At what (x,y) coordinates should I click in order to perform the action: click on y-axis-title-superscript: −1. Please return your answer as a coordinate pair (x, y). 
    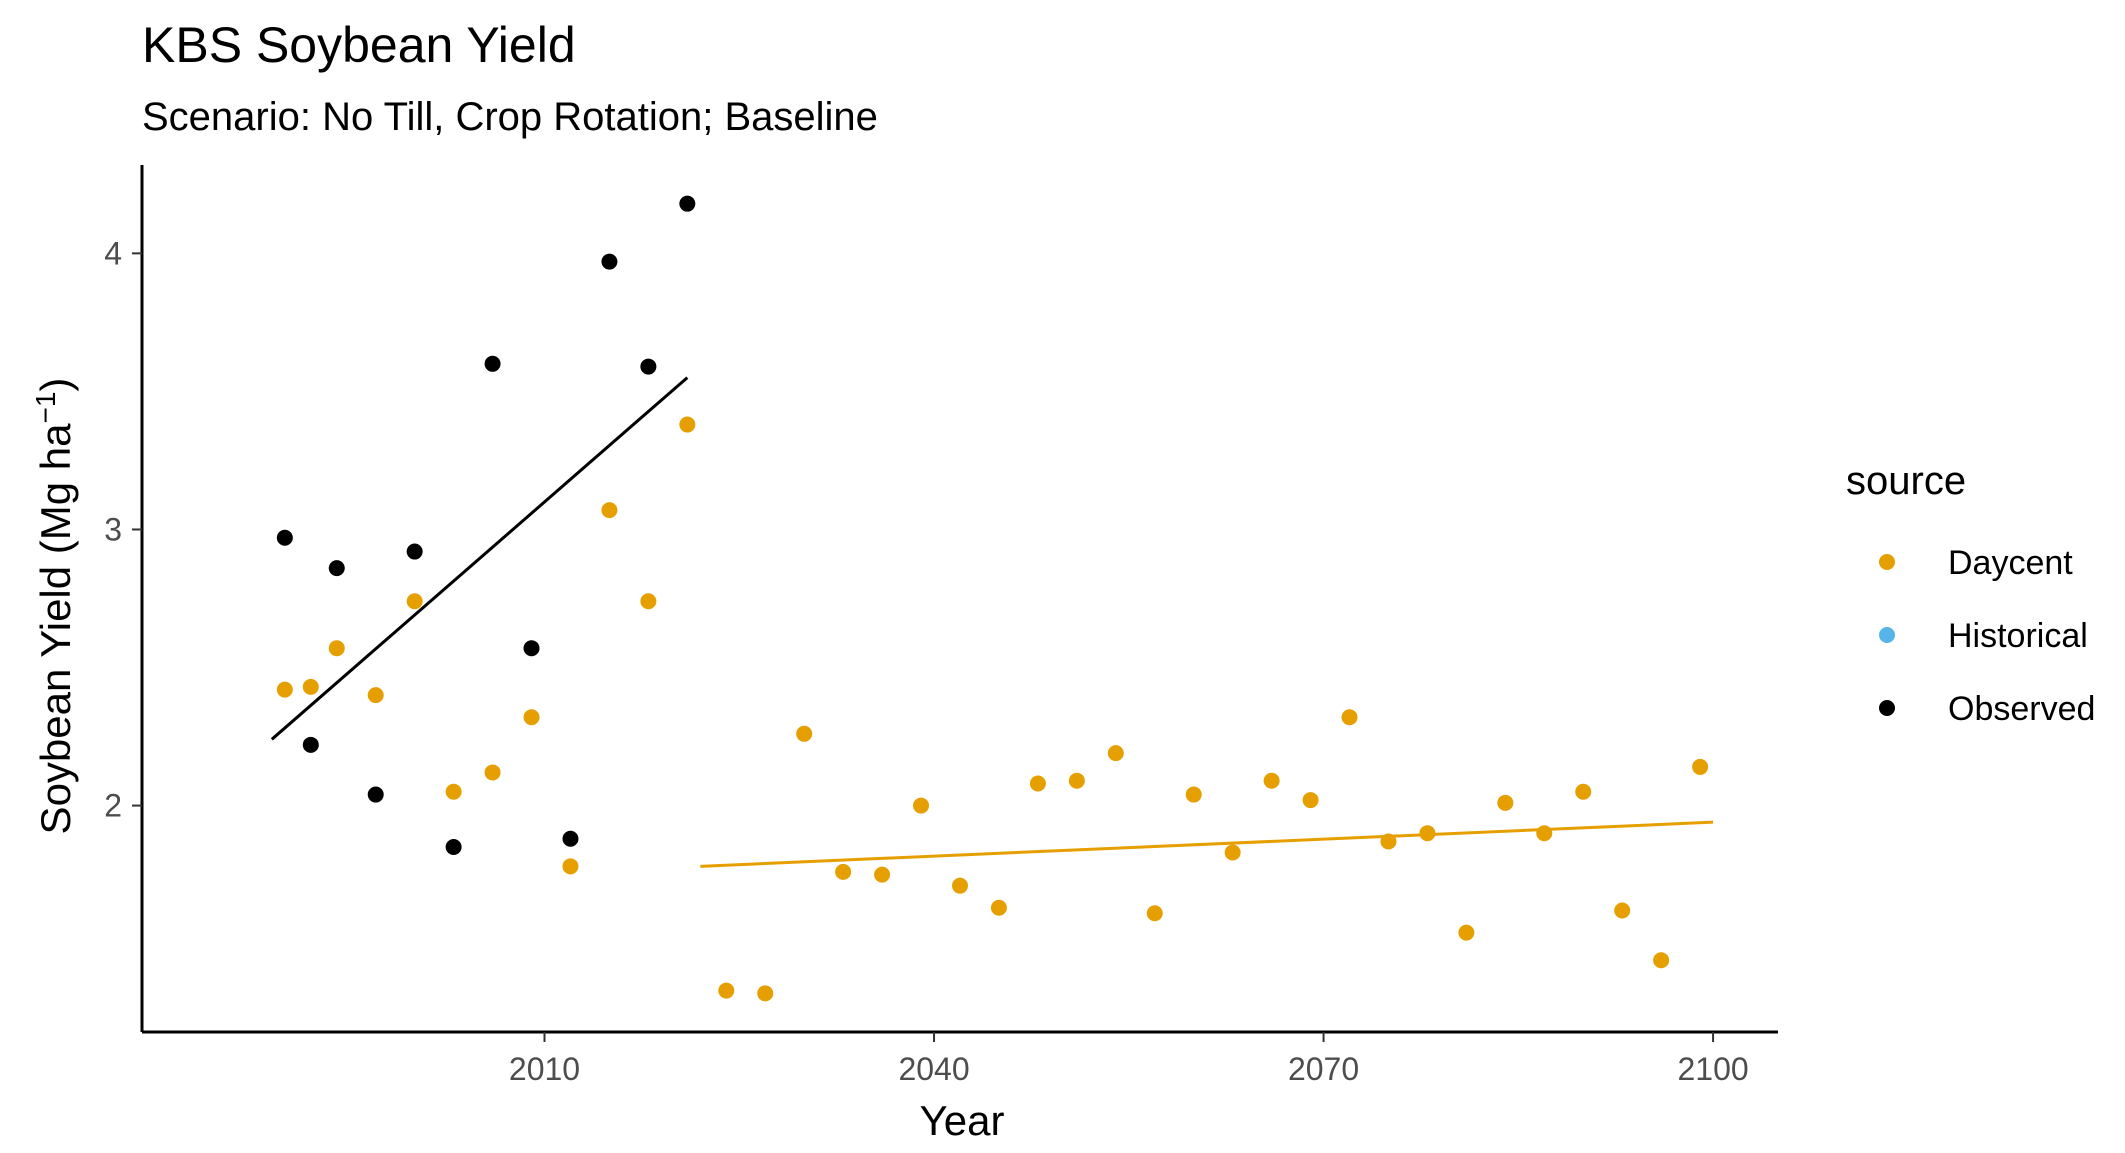
    Looking at the image, I should click on (45, 408).